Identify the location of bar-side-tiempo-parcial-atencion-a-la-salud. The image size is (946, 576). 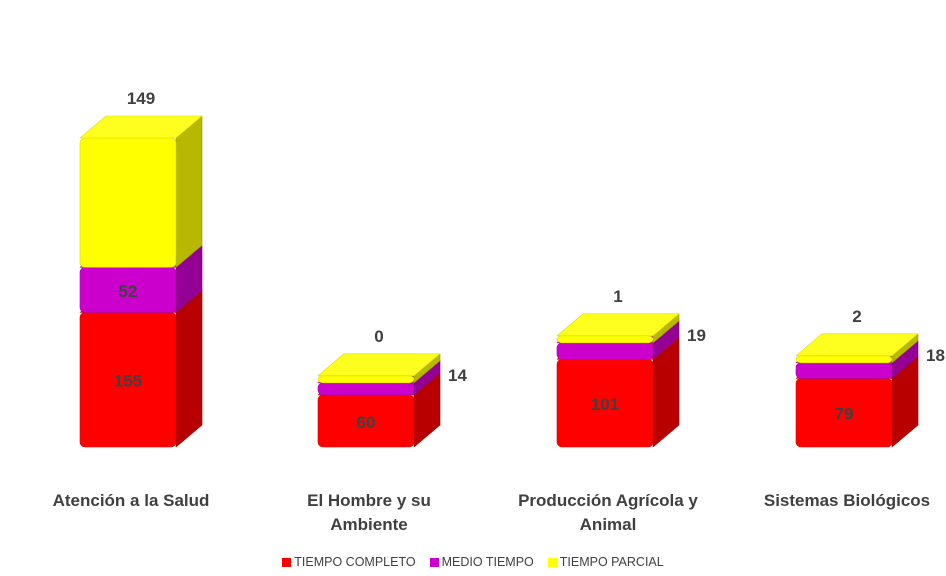
(189, 191).